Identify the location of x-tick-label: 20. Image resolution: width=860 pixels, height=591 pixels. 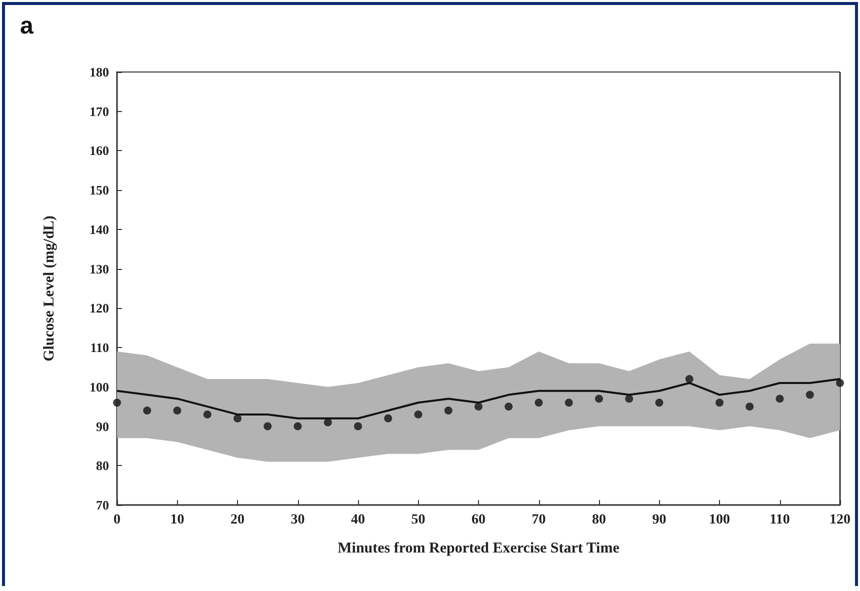
(237, 520).